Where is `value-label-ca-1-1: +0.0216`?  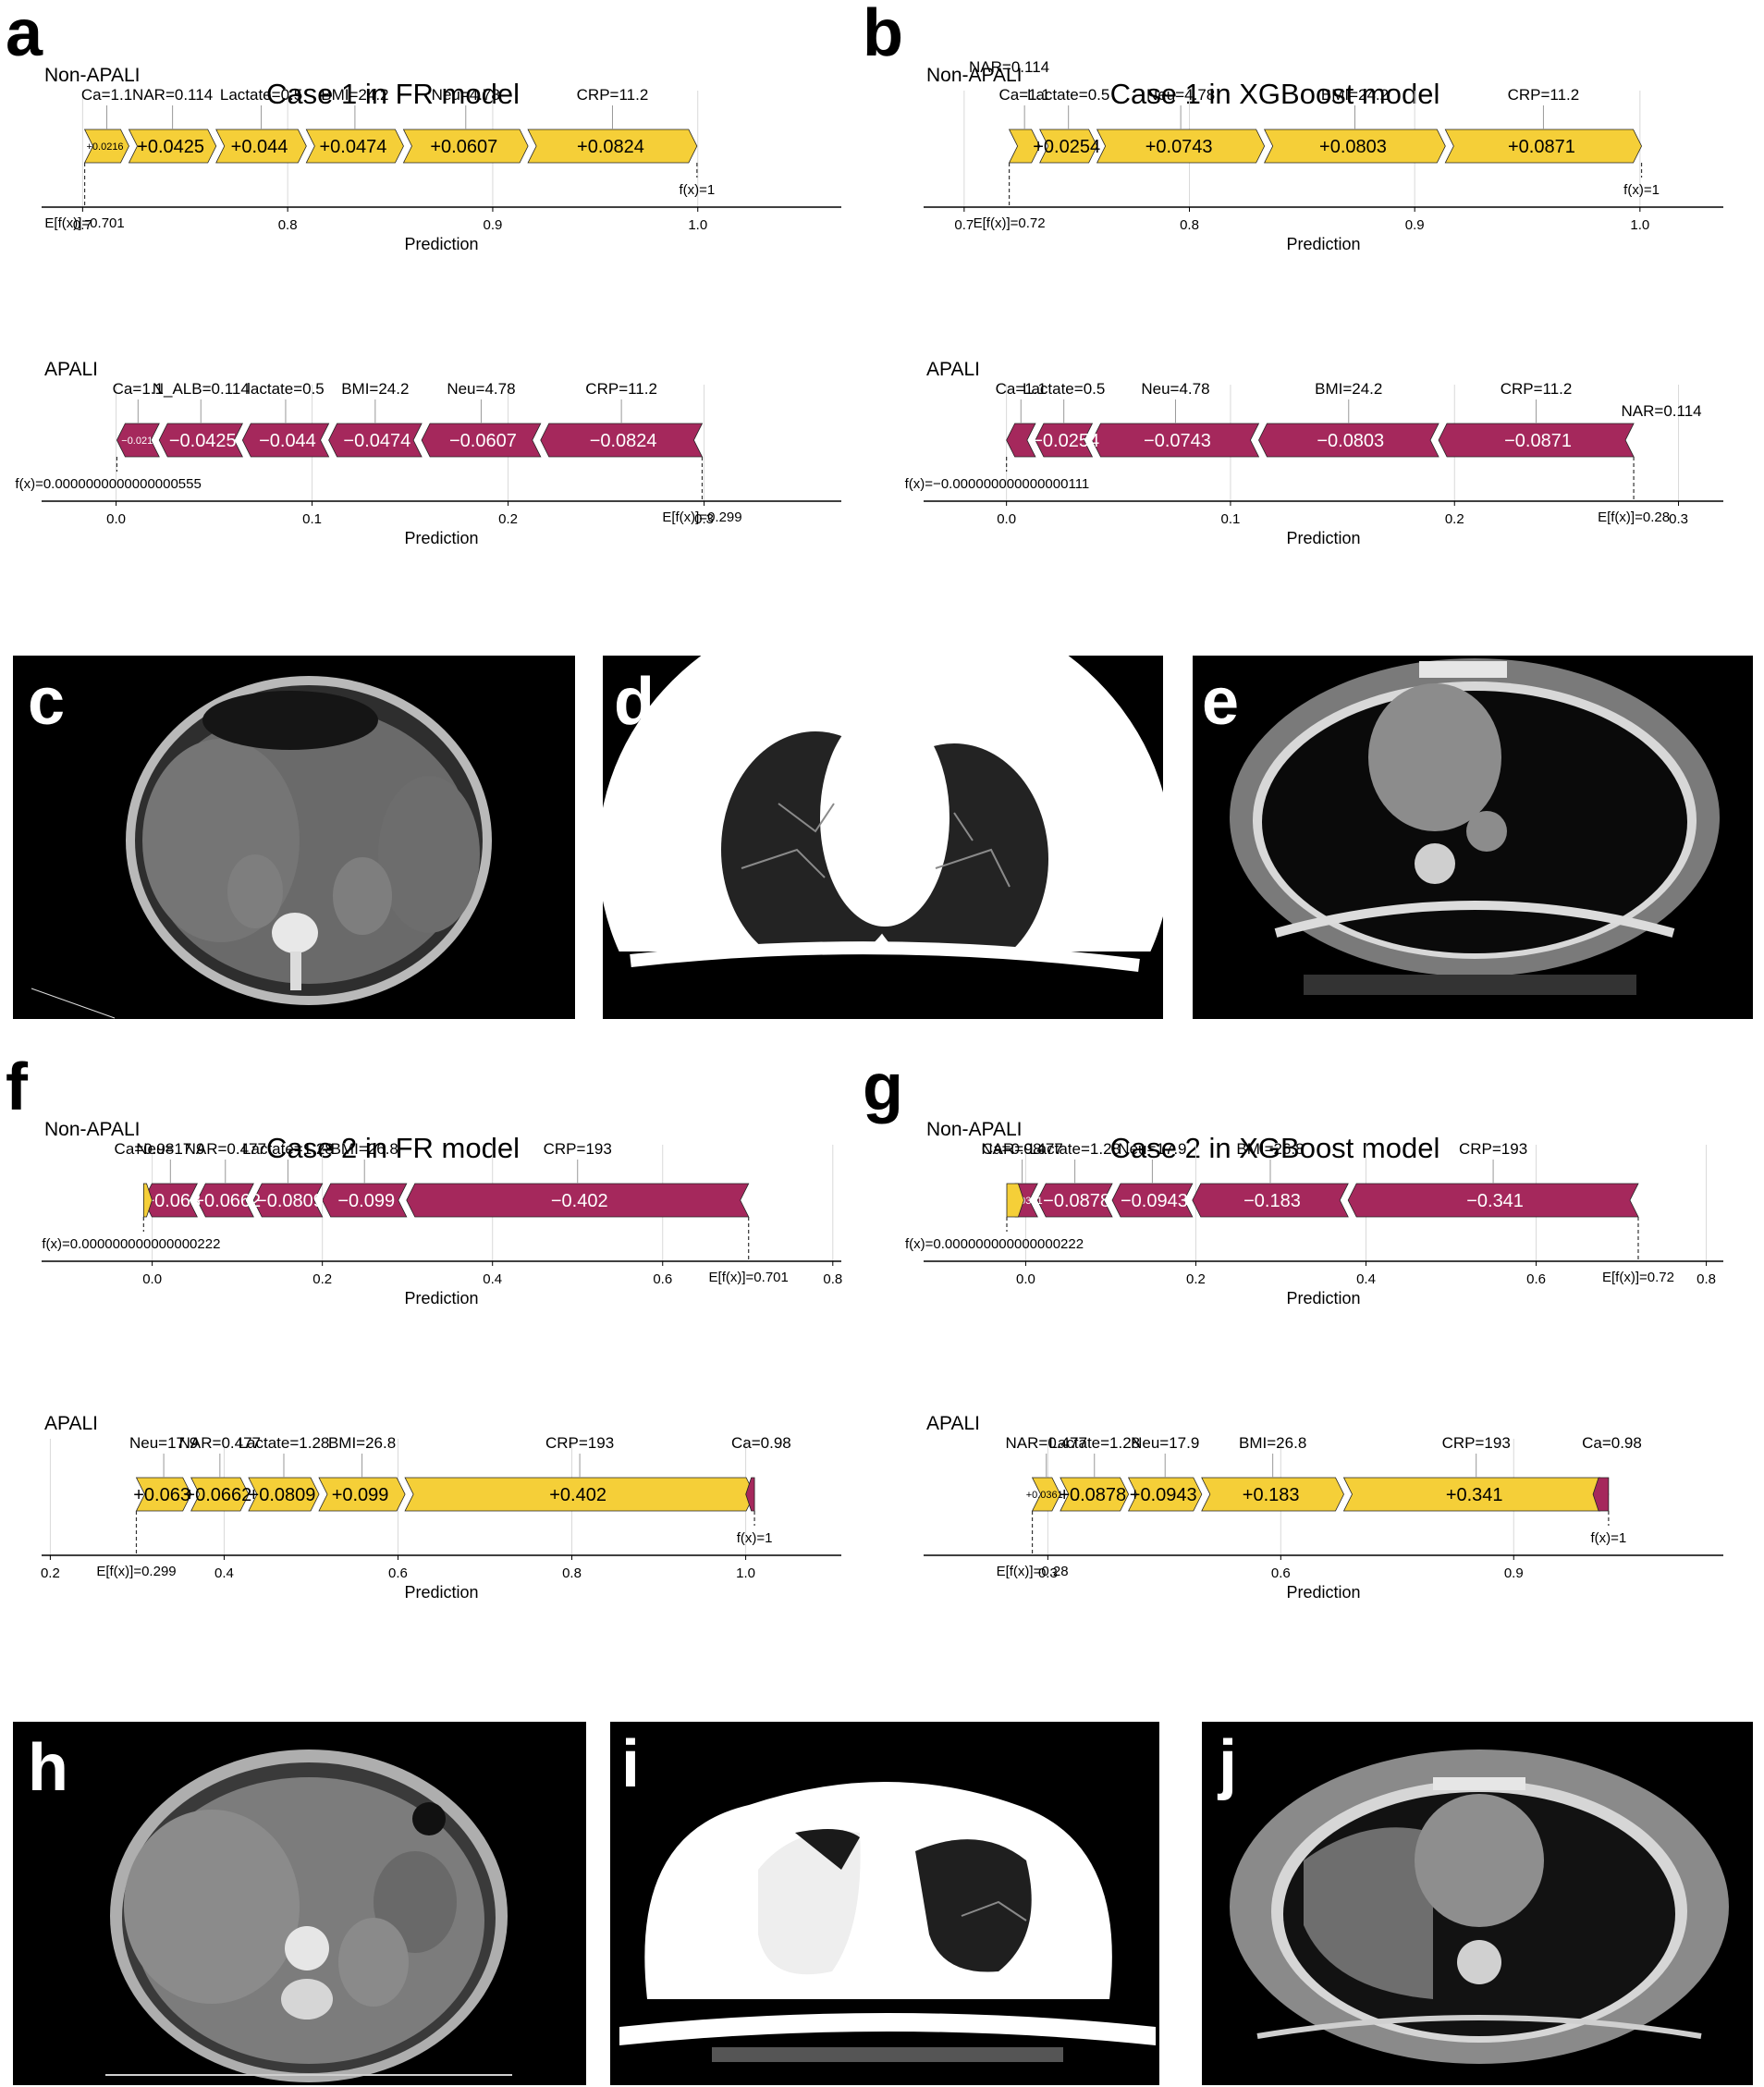 value-label-ca-1-1: +0.0216 is located at coordinates (105, 147).